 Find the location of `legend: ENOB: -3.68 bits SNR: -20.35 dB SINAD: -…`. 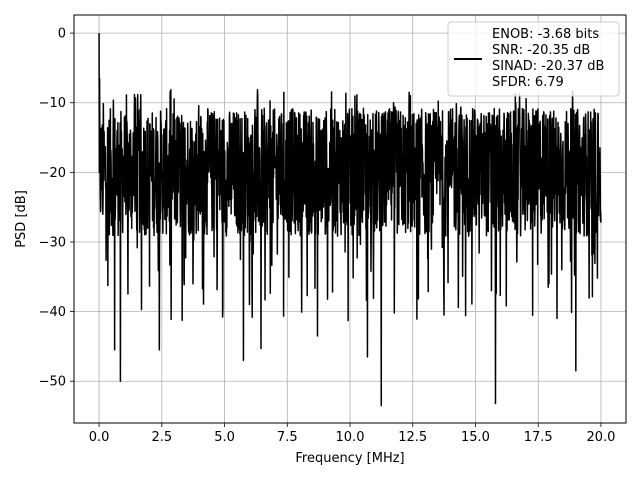

legend: ENOB: -3.68 bits SNR: -20.35 dB SINAD: -… is located at coordinates (533, 59).